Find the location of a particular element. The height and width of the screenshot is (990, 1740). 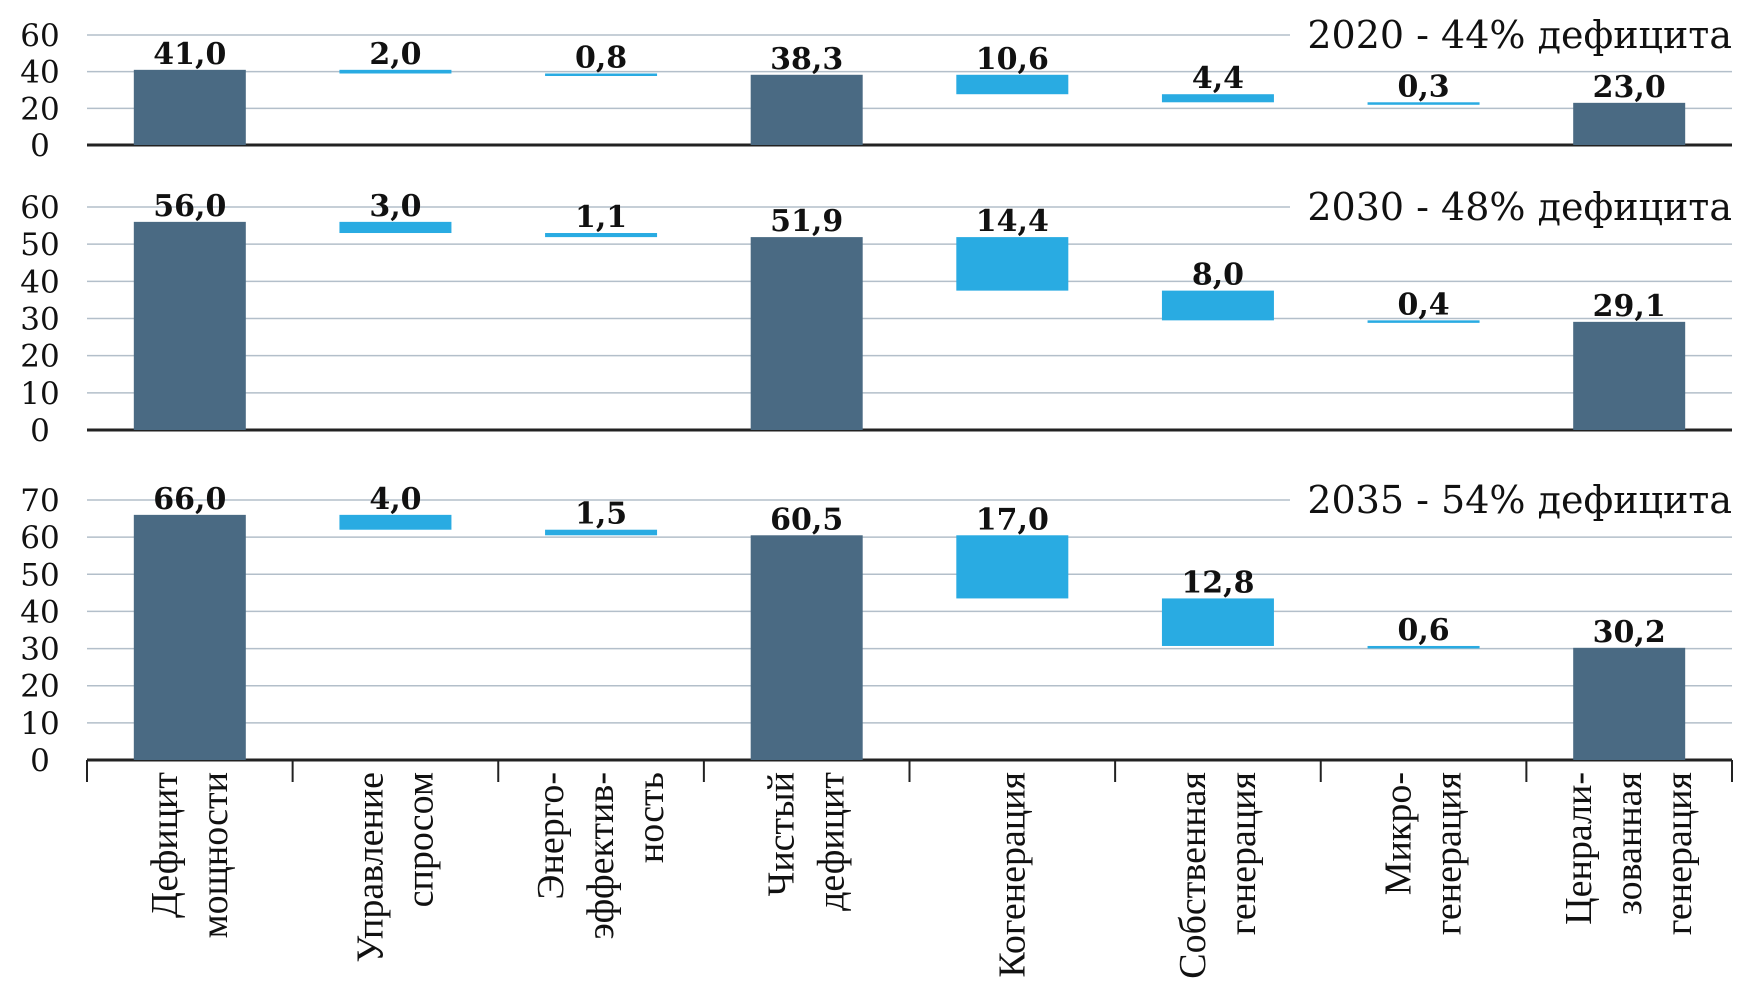

panel-title: 2030 - 48% дефицита is located at coordinates (1519, 207).